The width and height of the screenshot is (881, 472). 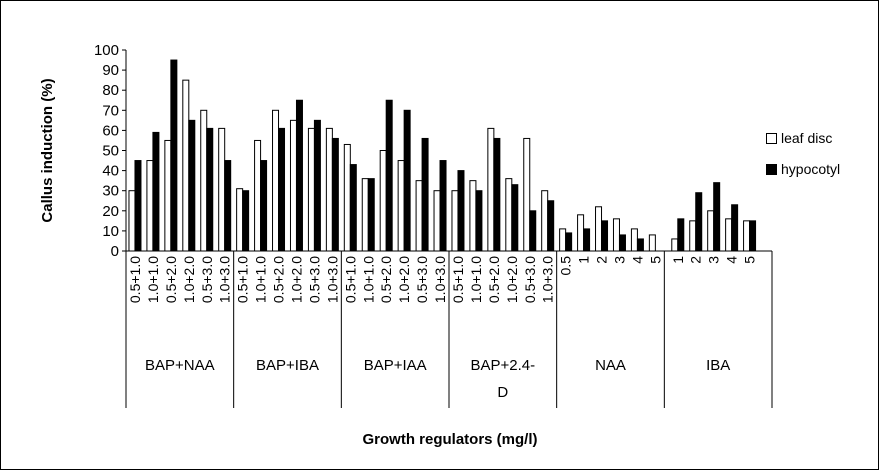 I want to click on legend-item-leaf-disc: leaf disc, so click(x=803, y=138).